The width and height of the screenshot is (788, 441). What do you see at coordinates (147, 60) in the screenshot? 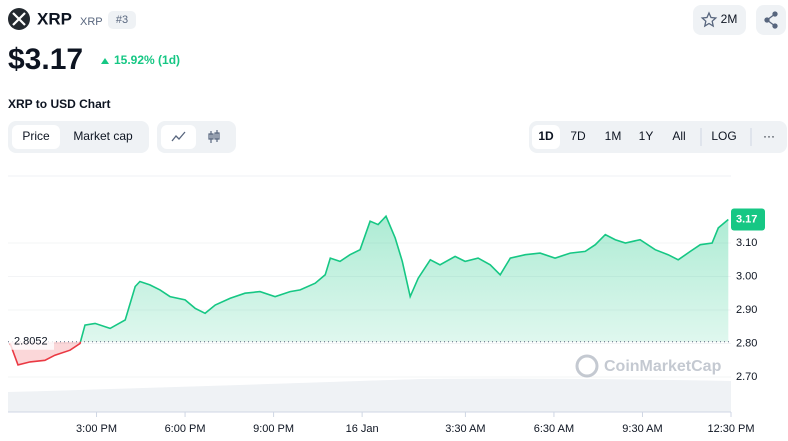
I see `price-change: 15.92% (1d)` at bounding box center [147, 60].